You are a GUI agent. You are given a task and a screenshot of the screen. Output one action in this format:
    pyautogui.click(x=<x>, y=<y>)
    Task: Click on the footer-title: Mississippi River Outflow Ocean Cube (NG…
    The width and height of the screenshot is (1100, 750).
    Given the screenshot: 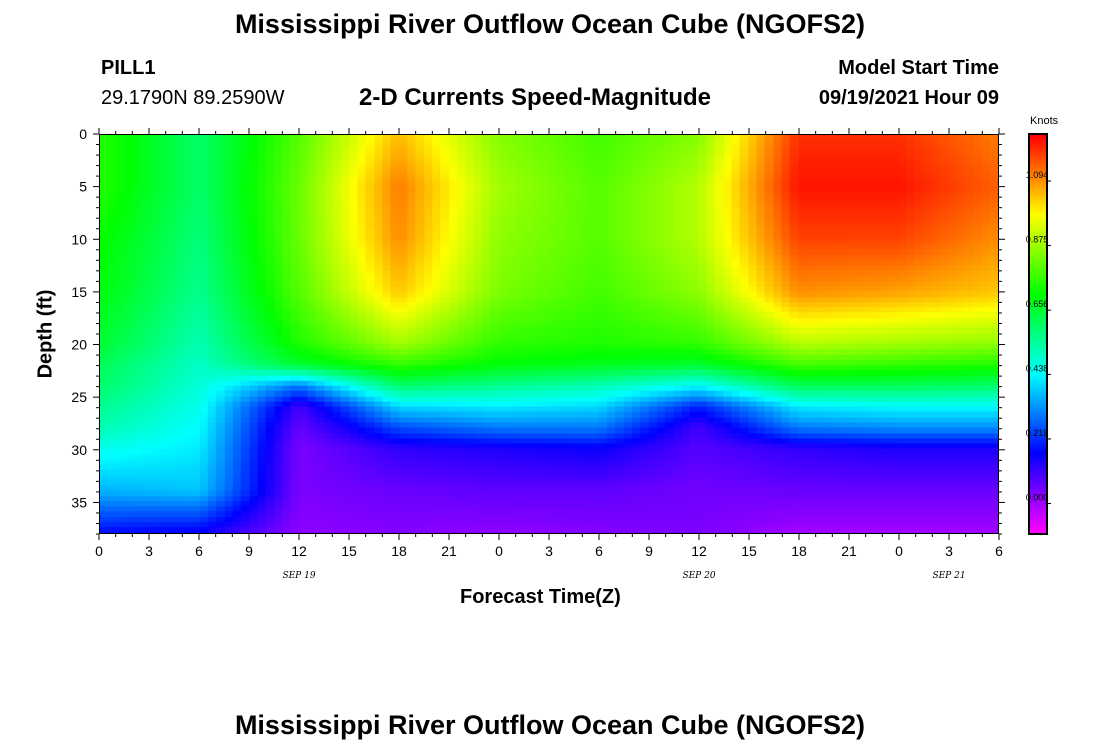 What is the action you would take?
    pyautogui.click(x=550, y=725)
    